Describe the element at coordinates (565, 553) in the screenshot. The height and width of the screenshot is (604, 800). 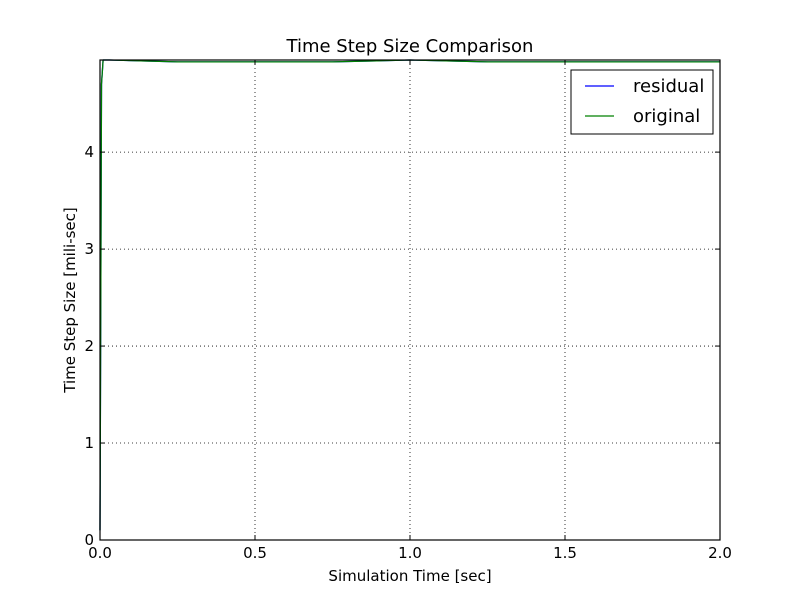
I see `x-tick-label: 1.5` at that location.